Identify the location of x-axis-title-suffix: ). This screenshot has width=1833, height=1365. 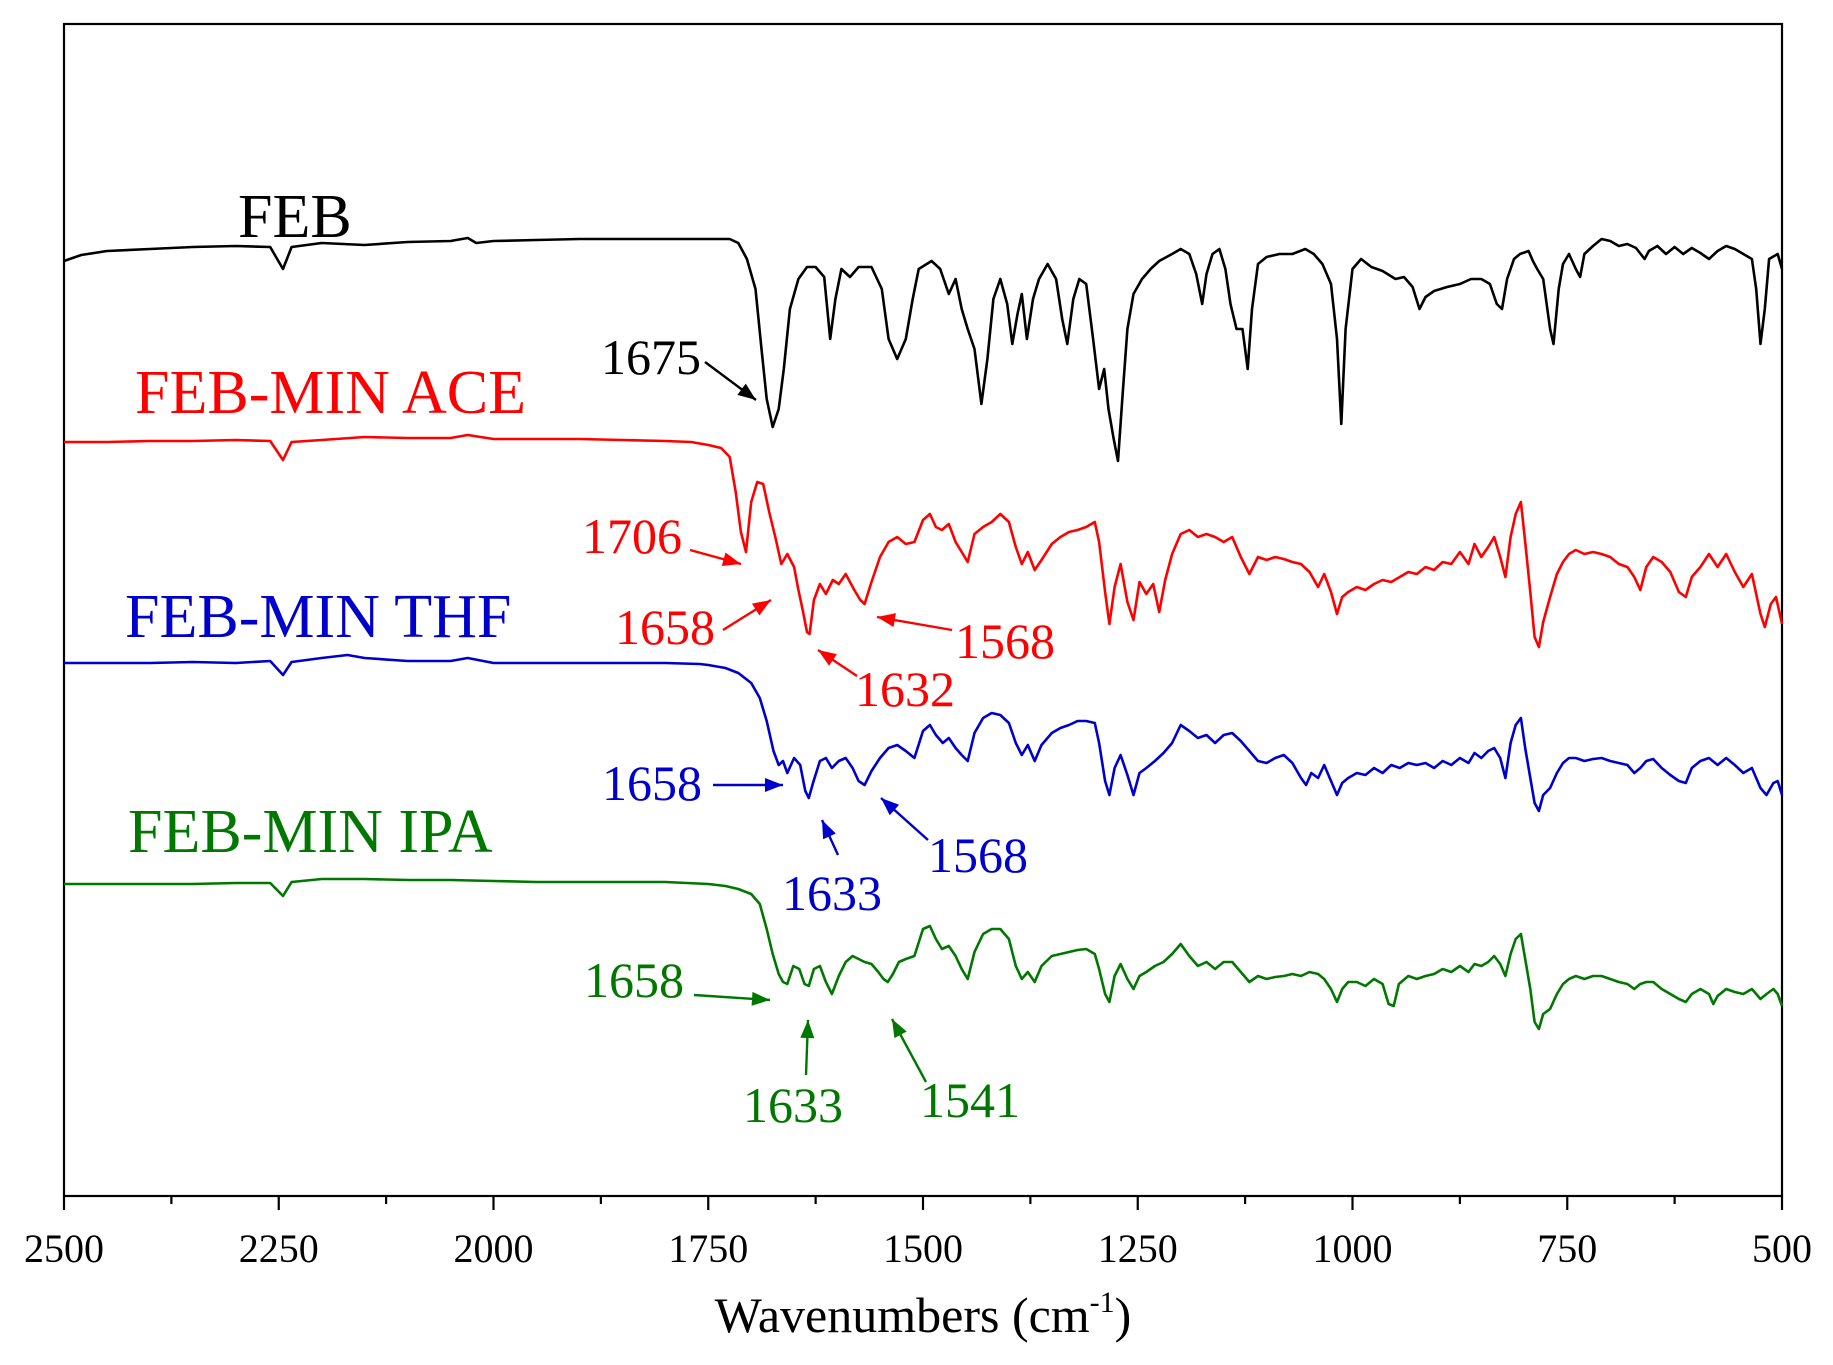
(1123, 1315).